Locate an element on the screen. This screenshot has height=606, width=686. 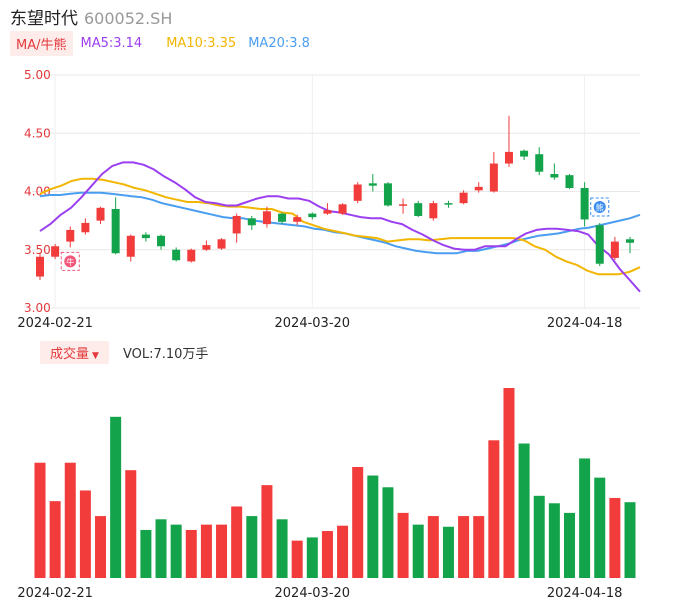
stock-name: 东望时代 is located at coordinates (44, 19).